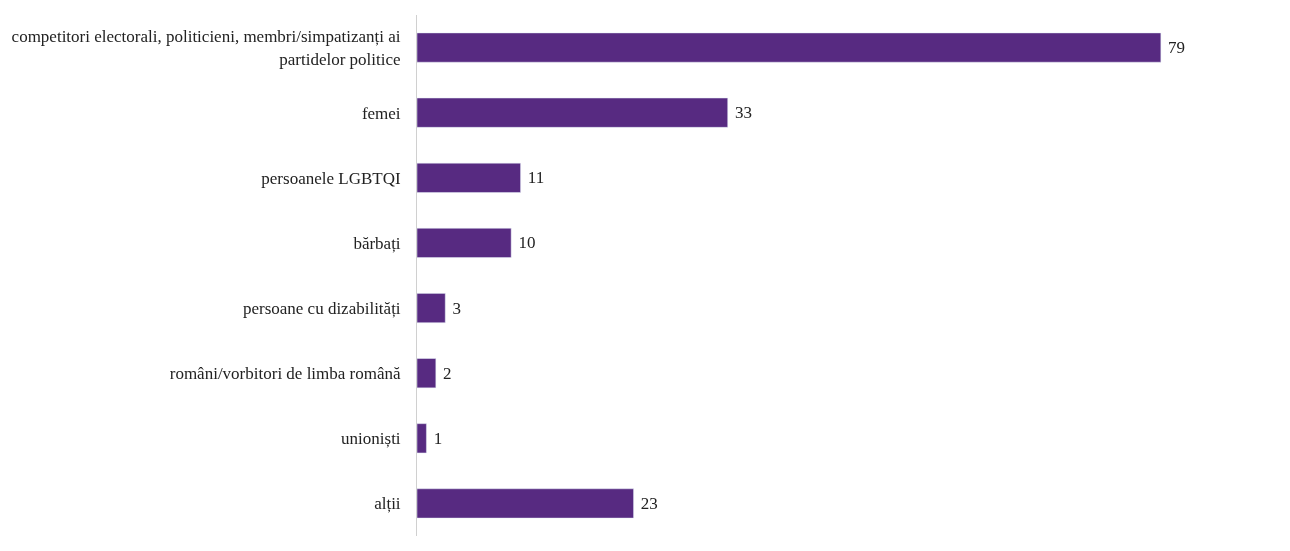 This screenshot has height=551, width=1290. I want to click on y-tick-label: competitori electorali, politicieni, membri/simpatizanți ai partidelor politice, so click(206, 48).